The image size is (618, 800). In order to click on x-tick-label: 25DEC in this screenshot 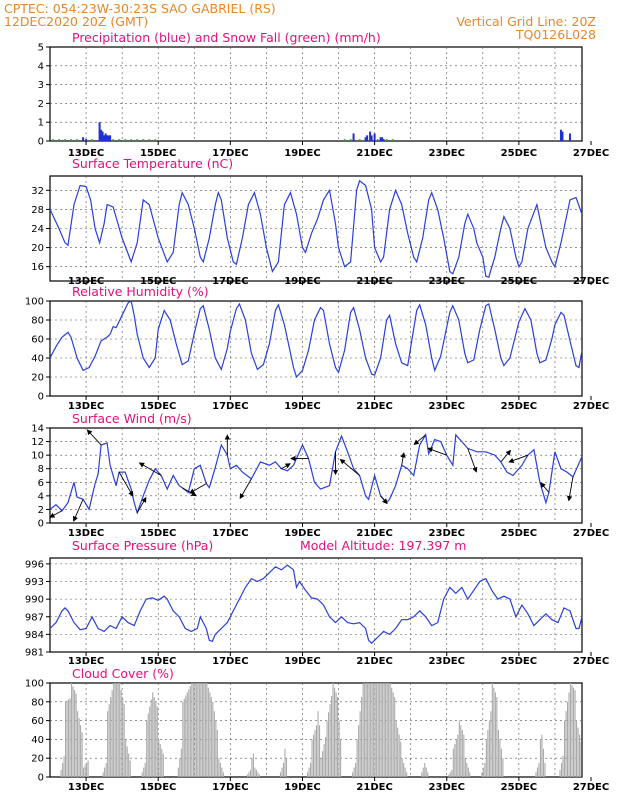, I will do `click(519, 281)`.